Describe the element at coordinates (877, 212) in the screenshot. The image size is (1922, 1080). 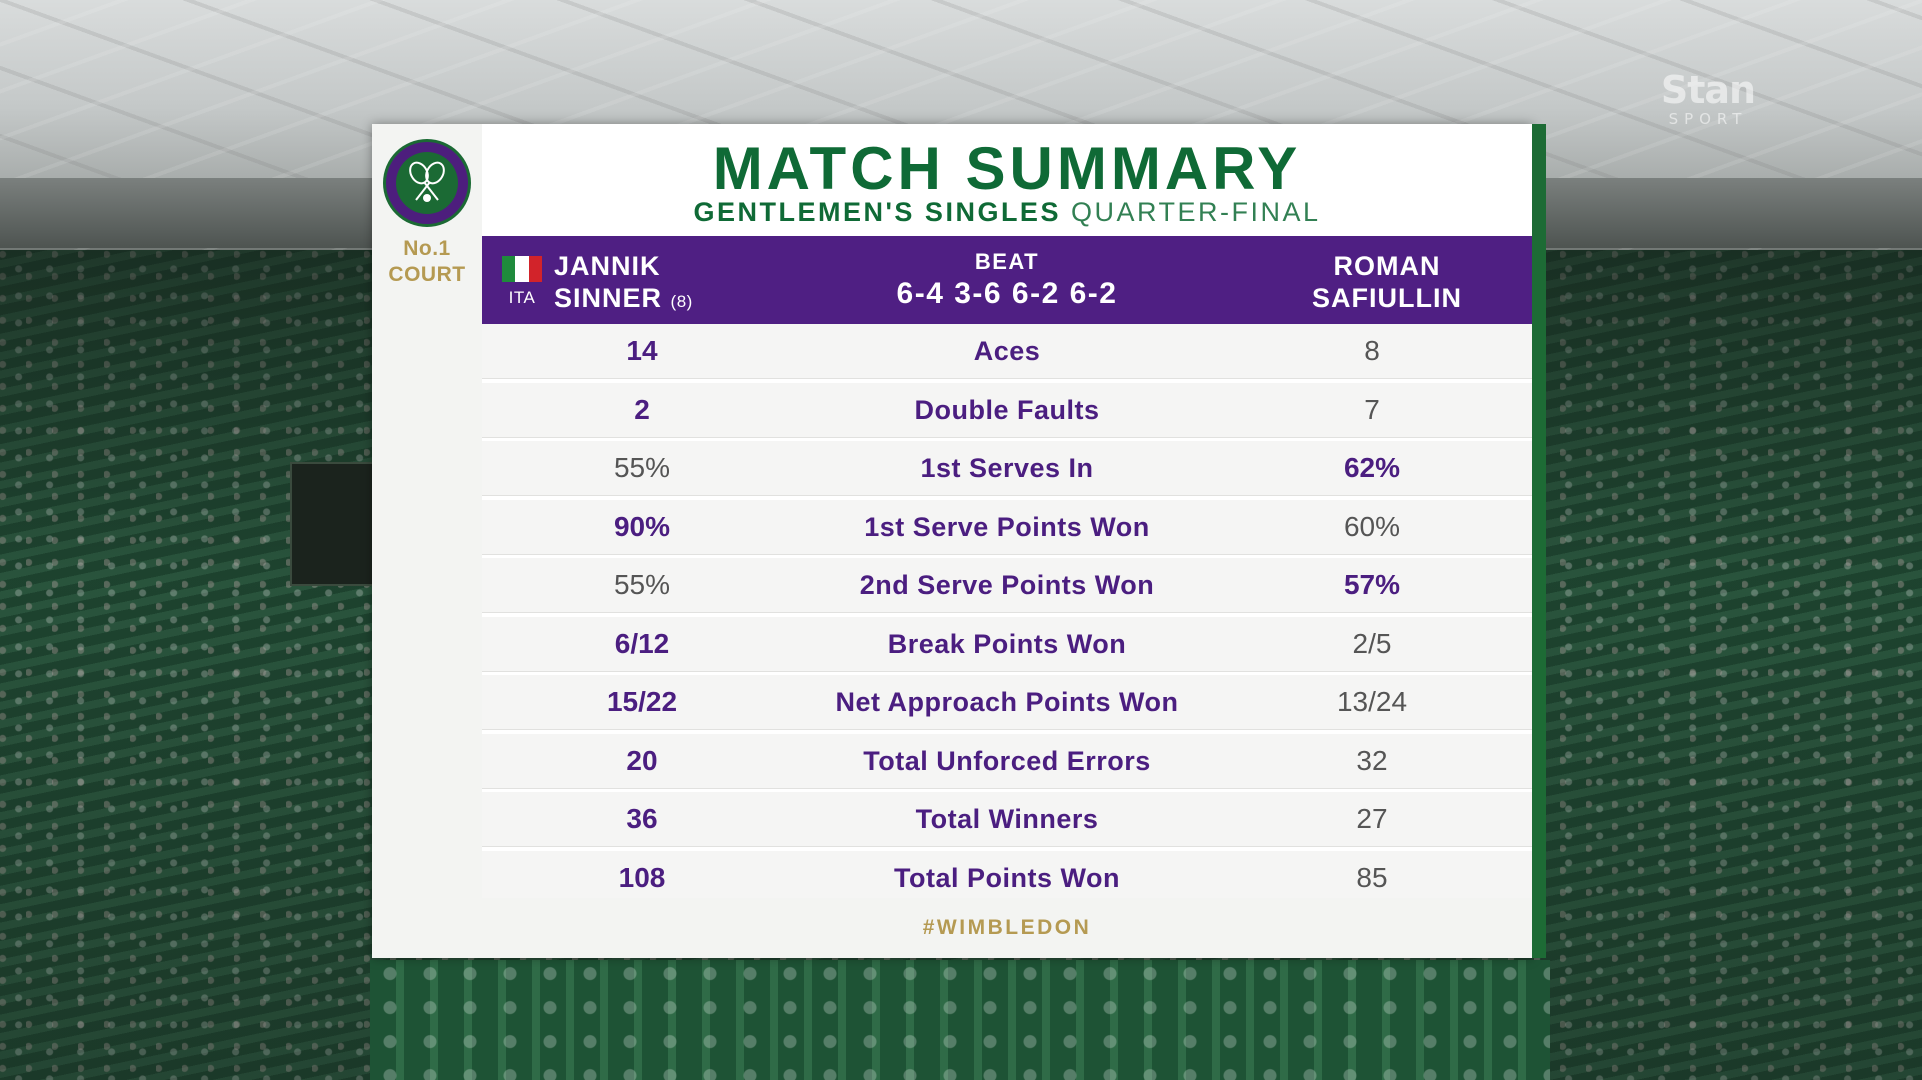
I see `event-name: GENTLEMEN'S SINGLES` at that location.